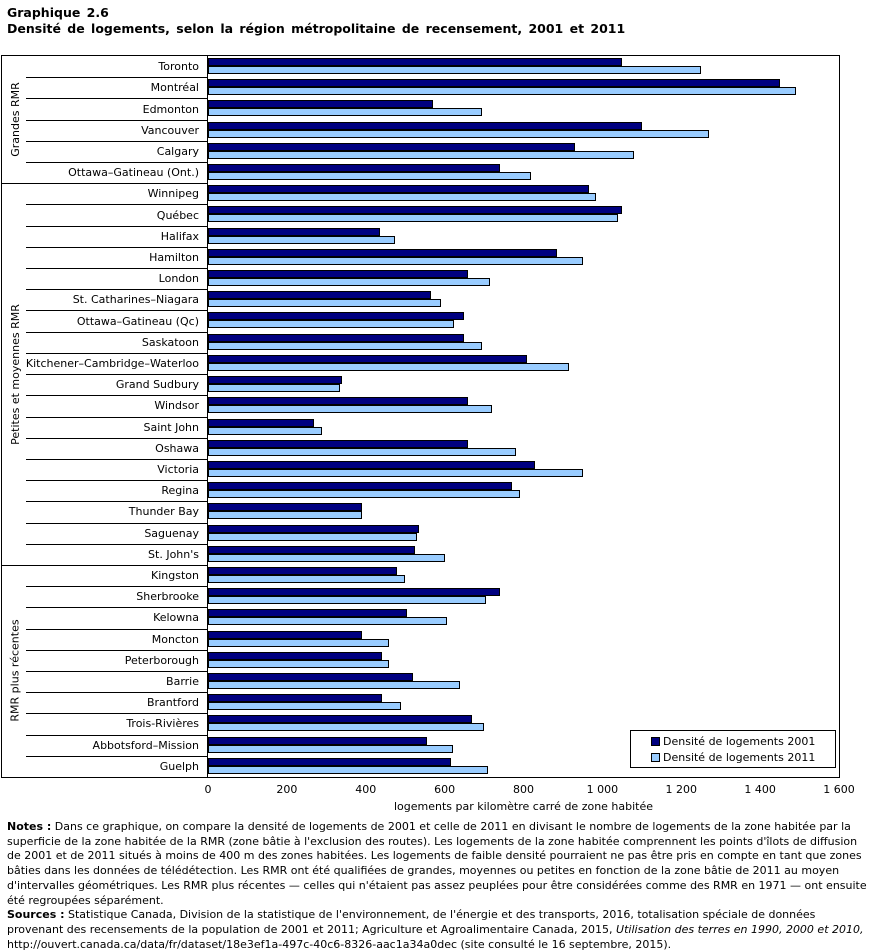 The width and height of the screenshot is (876, 952). What do you see at coordinates (157, 385) in the screenshot?
I see `row-label: Grand Sudbury` at bounding box center [157, 385].